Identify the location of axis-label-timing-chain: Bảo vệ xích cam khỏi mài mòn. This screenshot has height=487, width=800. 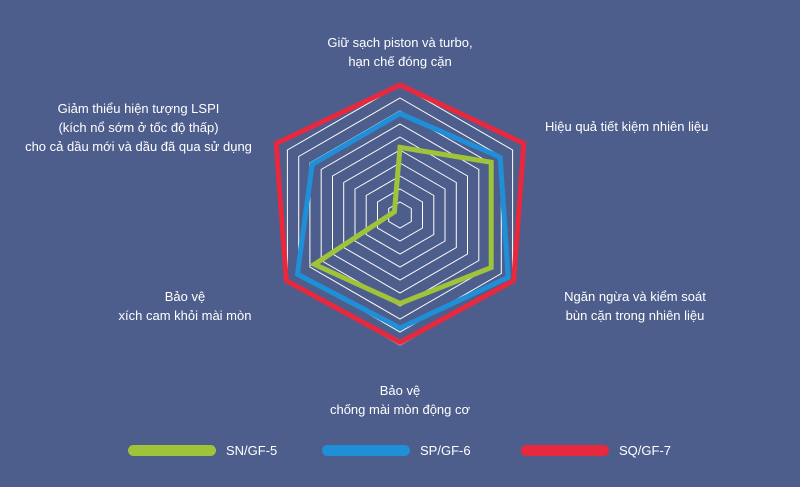
(185, 306).